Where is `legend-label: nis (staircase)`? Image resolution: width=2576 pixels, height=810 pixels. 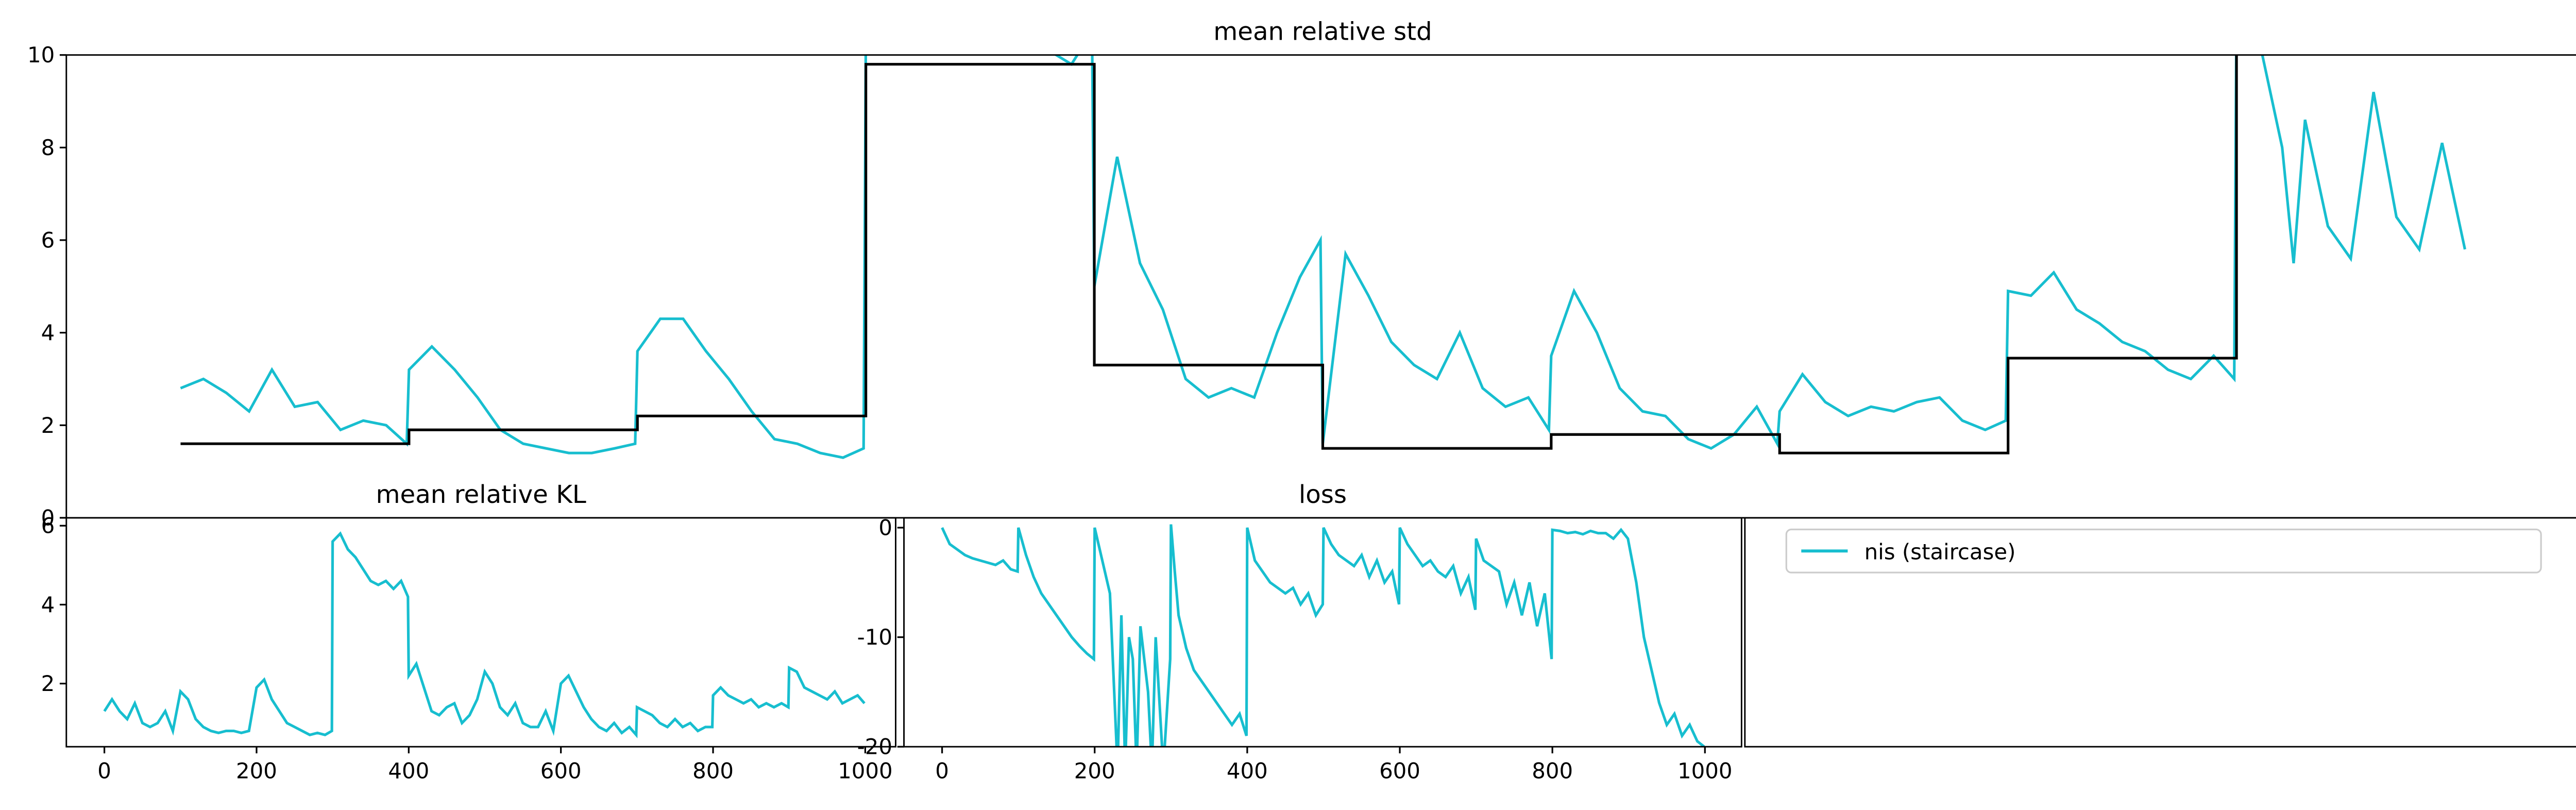 legend-label: nis (staircase) is located at coordinates (1940, 551).